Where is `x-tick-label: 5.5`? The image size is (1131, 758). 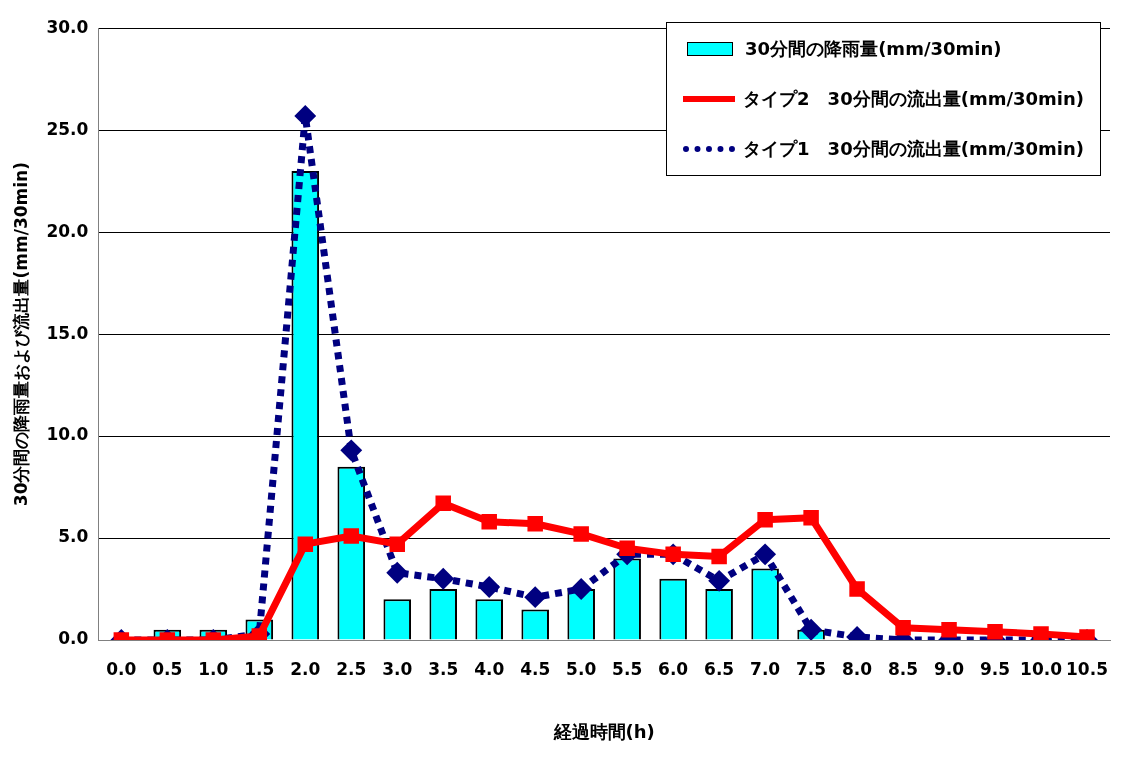
x-tick-label: 5.5 is located at coordinates (627, 668).